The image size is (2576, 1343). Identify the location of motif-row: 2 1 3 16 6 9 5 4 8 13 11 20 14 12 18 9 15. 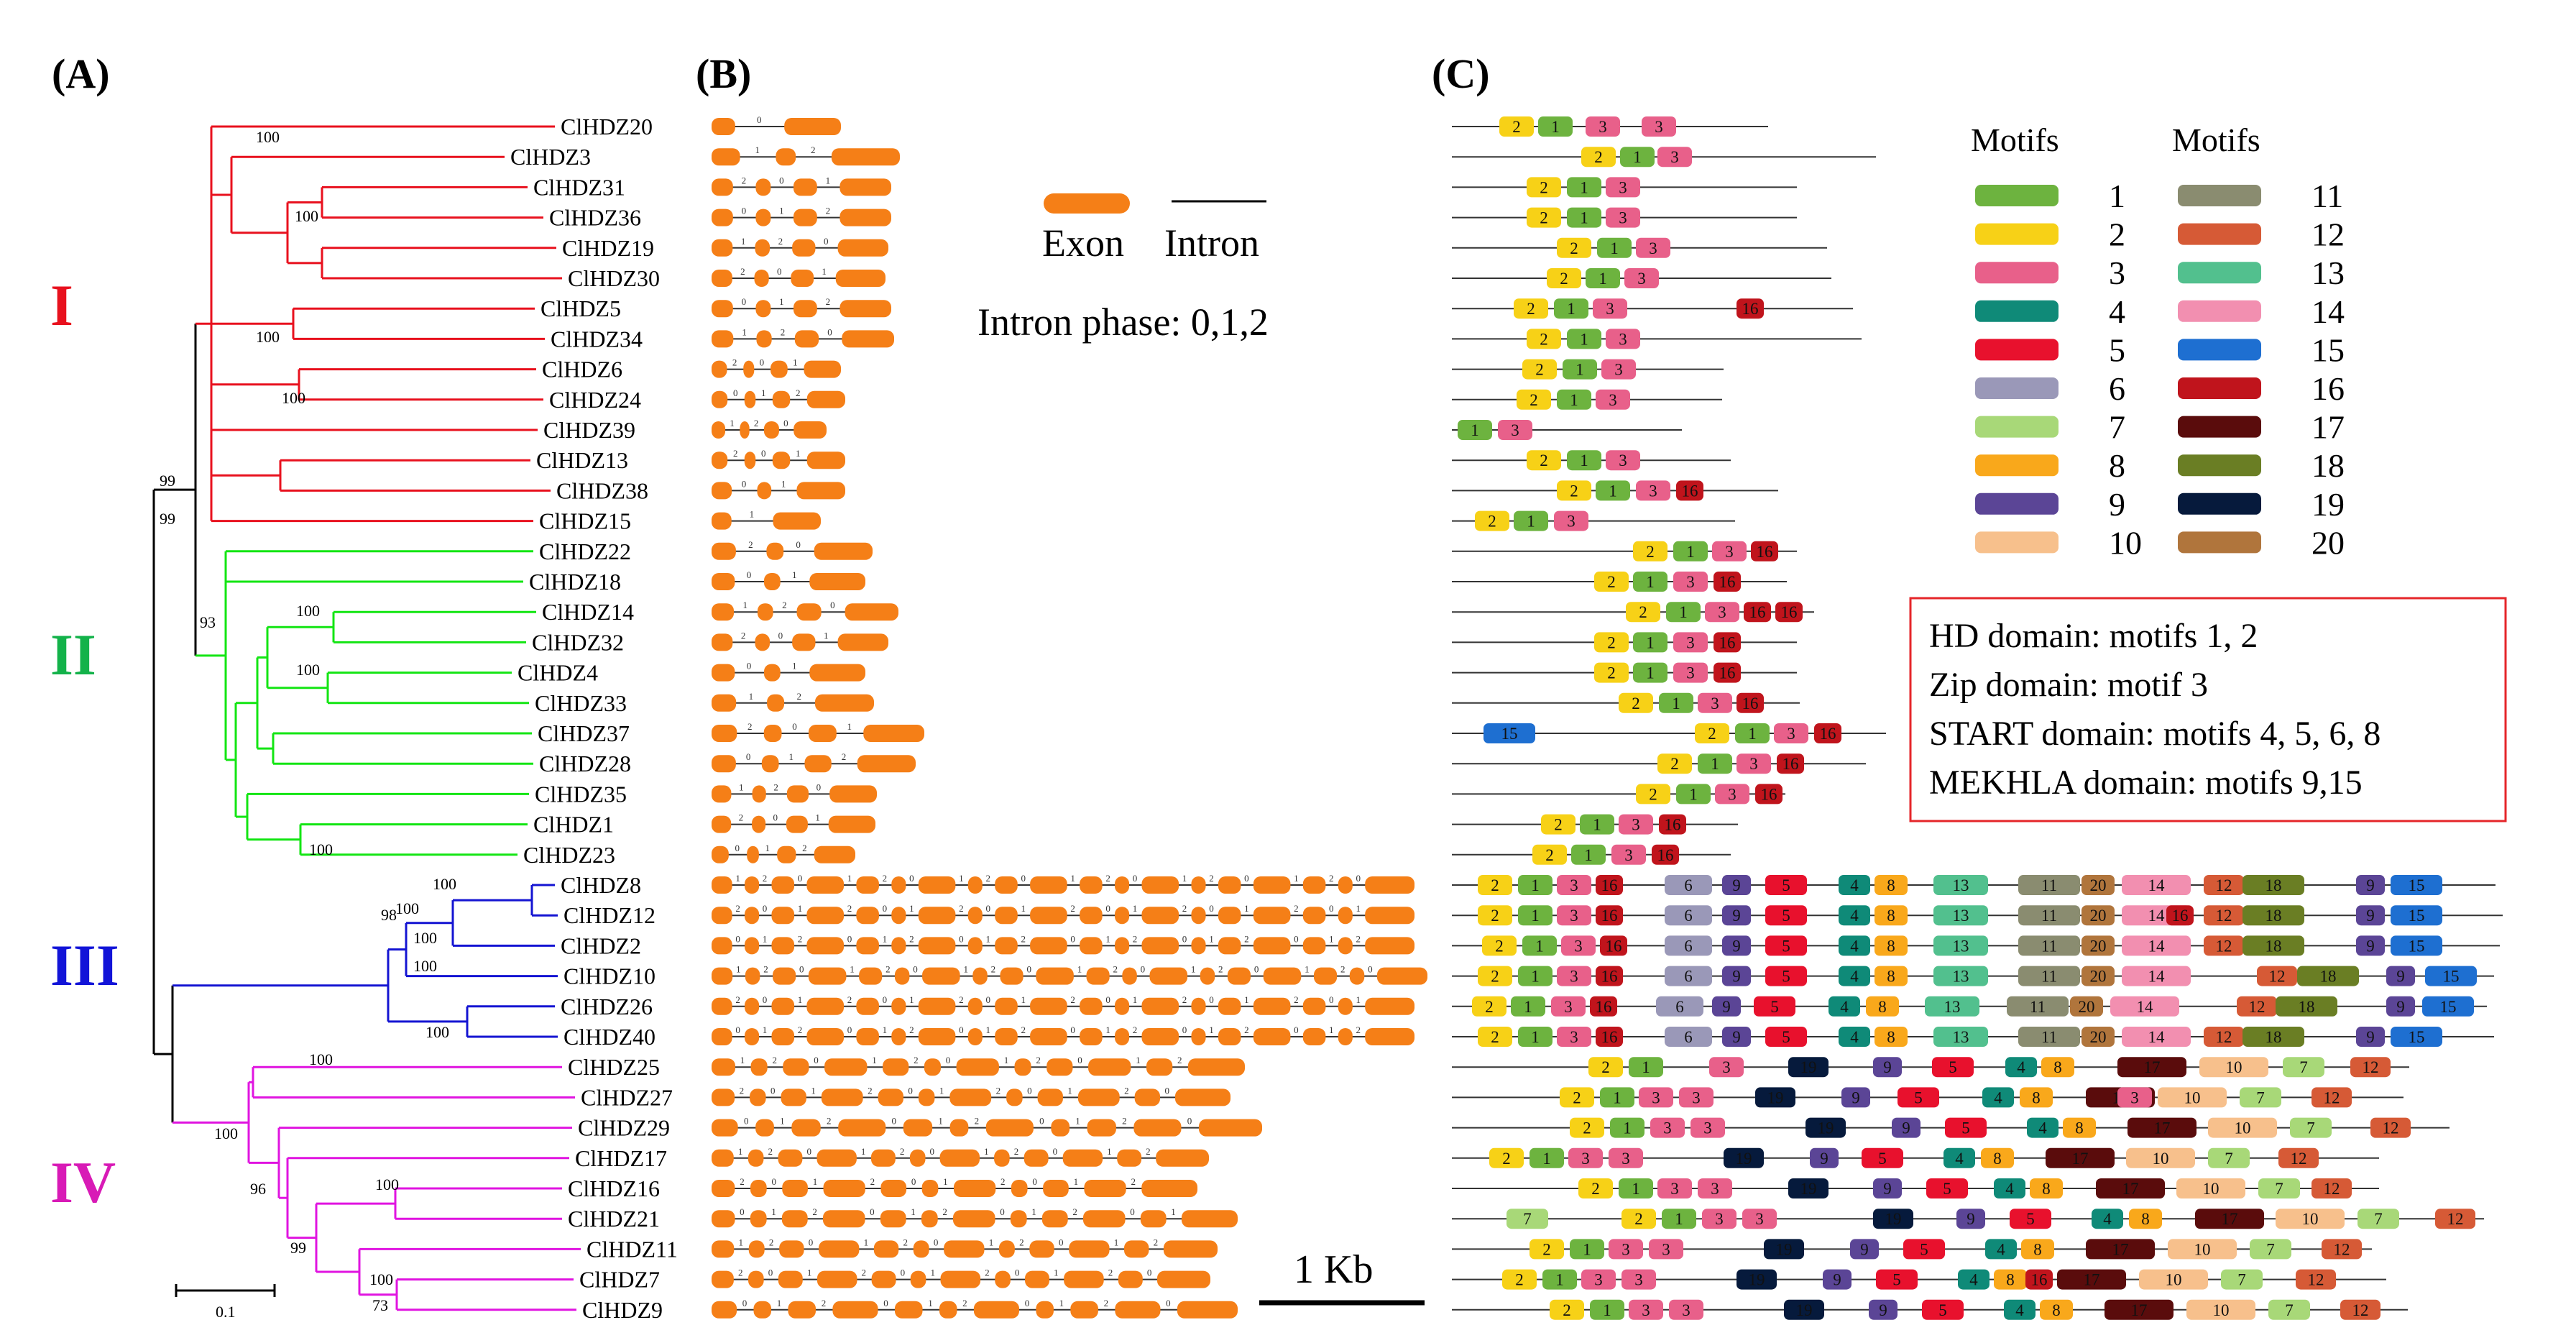
(1969, 1006).